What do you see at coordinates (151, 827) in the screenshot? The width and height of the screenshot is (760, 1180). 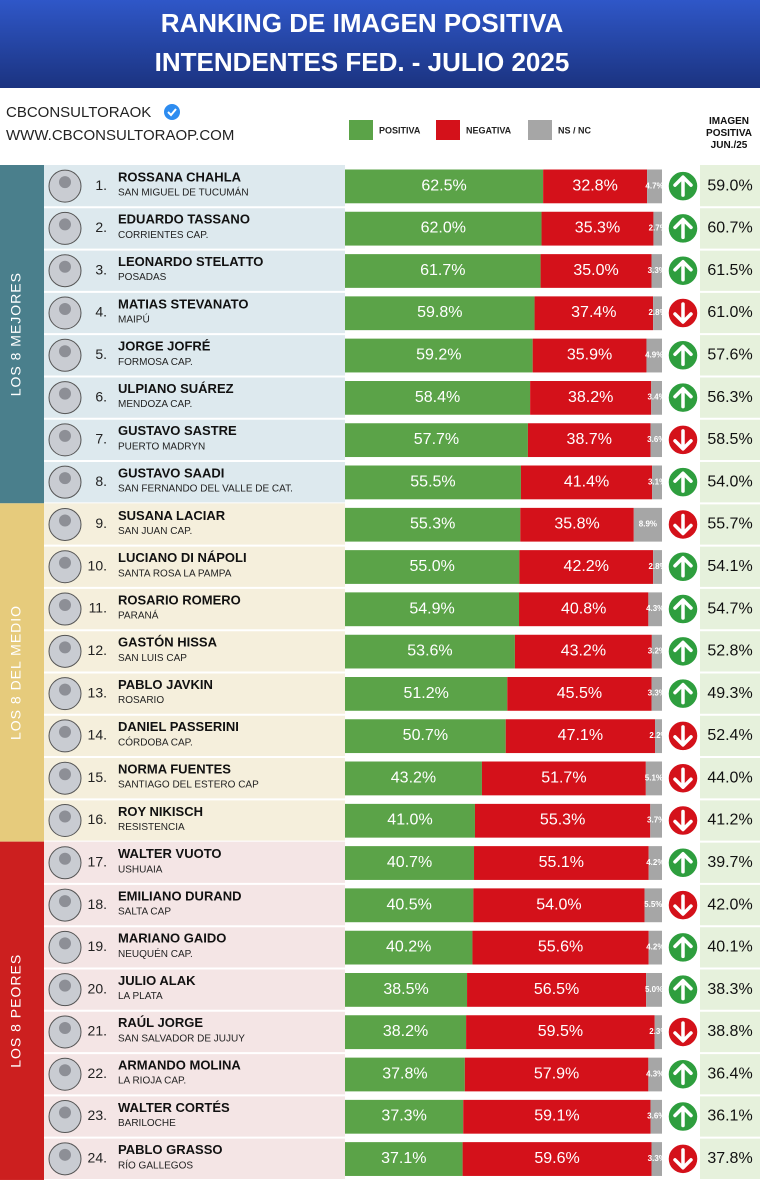 I see `city: RESISTENCIA` at bounding box center [151, 827].